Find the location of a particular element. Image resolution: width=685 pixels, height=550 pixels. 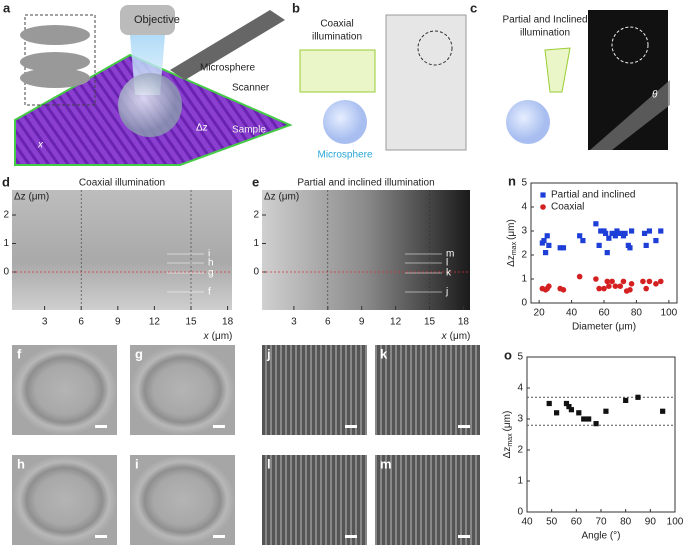

label: Δz is located at coordinates (202, 128).